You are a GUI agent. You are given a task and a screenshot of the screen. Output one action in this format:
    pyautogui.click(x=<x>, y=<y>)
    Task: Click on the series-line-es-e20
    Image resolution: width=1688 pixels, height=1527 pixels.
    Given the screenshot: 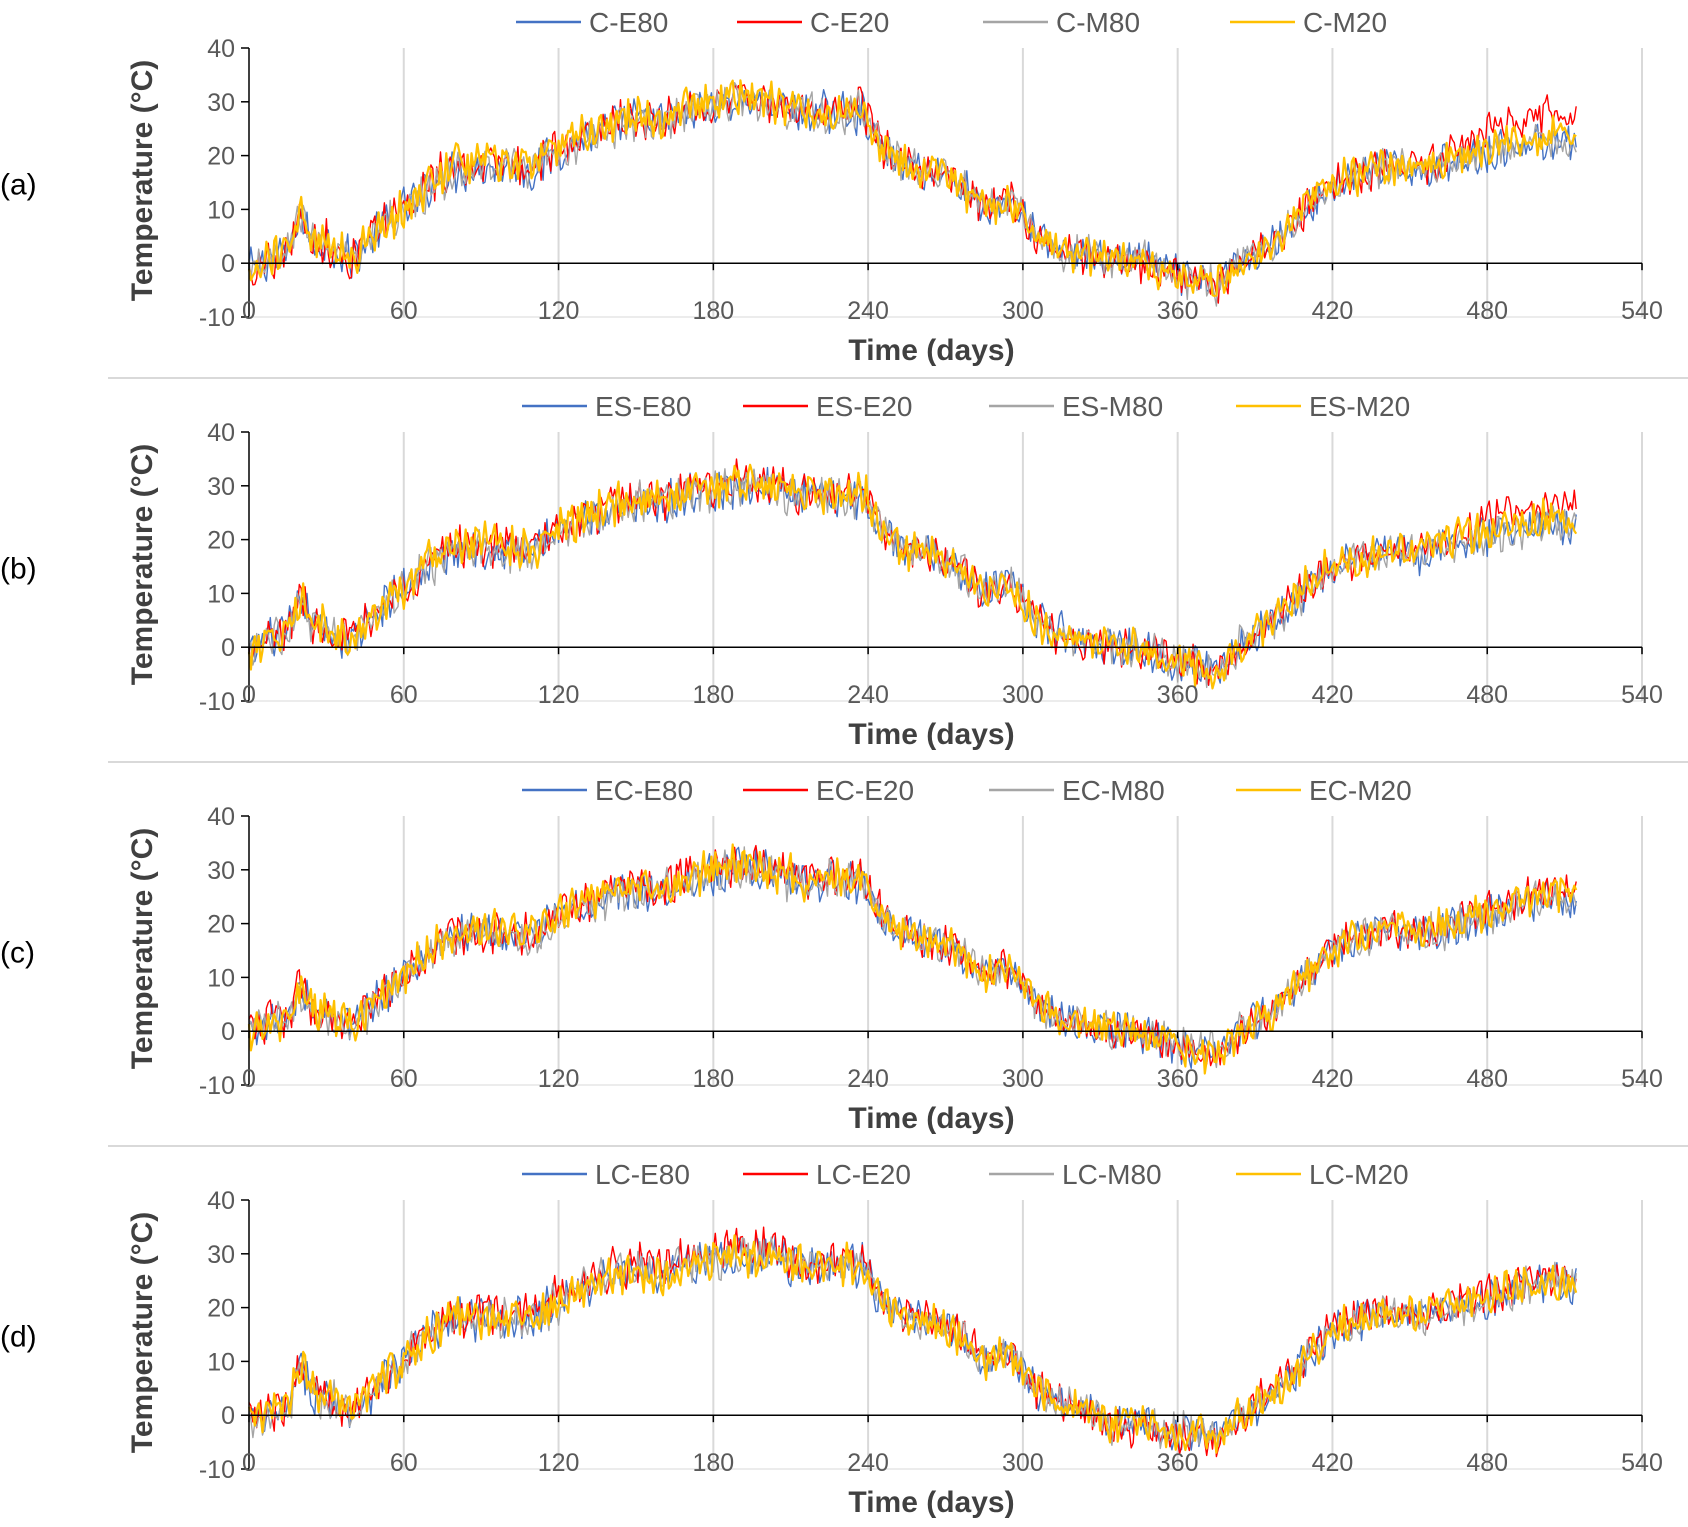 What is the action you would take?
    pyautogui.click(x=912, y=572)
    